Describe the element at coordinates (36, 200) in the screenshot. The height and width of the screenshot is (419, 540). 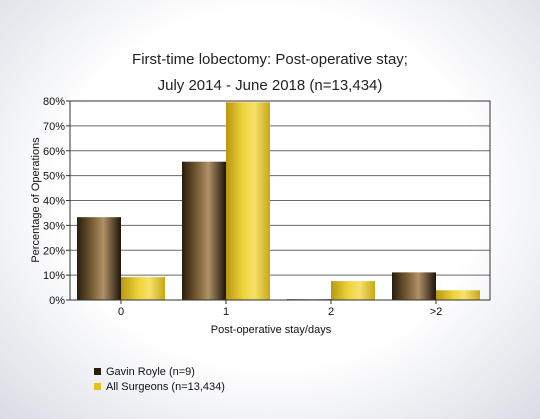
I see `y-axis-label: Percentage of Operations` at that location.